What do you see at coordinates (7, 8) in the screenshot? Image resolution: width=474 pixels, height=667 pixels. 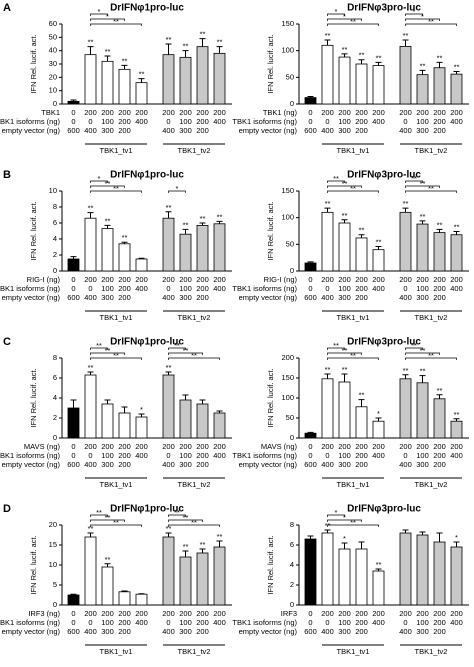 I see `panel-letter: A` at bounding box center [7, 8].